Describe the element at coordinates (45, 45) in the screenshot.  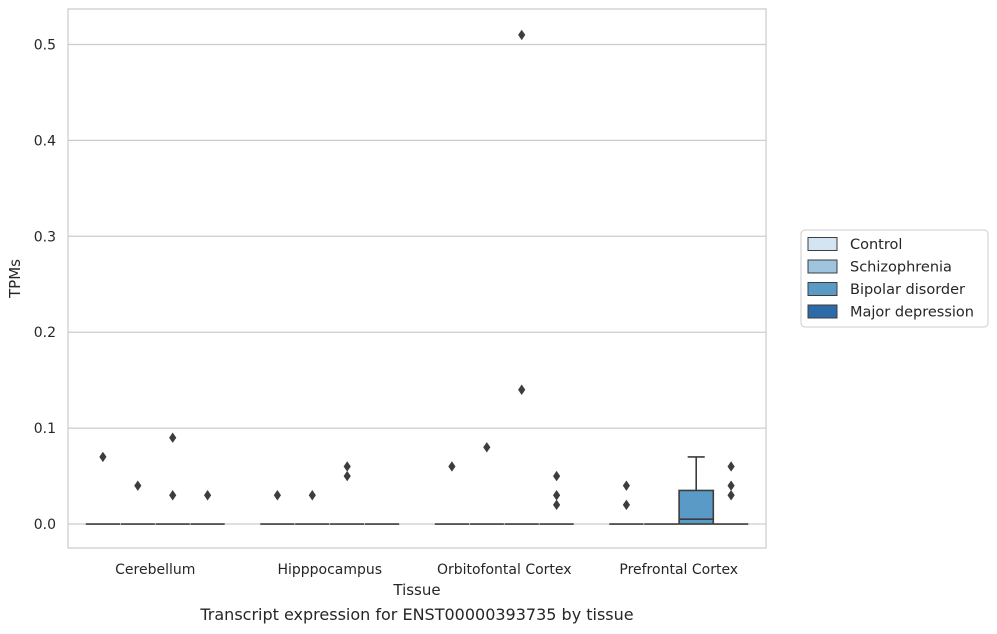
I see `y-tick-label: 0.5` at that location.